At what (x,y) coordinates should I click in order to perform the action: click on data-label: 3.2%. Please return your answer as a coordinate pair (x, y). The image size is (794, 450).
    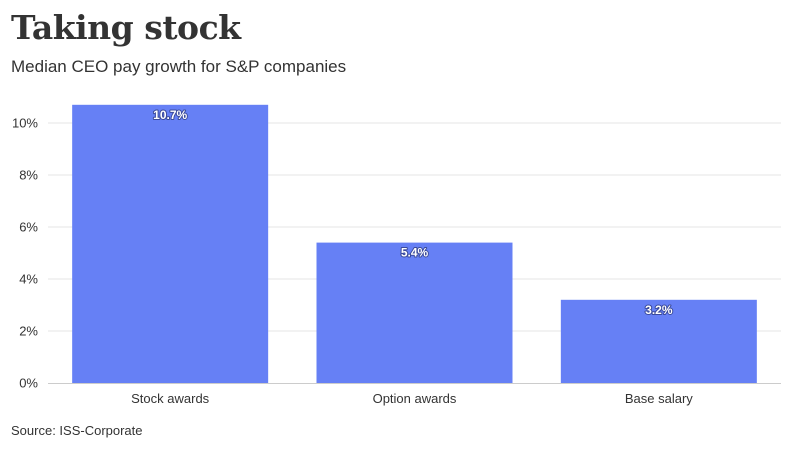
    Looking at the image, I should click on (659, 310).